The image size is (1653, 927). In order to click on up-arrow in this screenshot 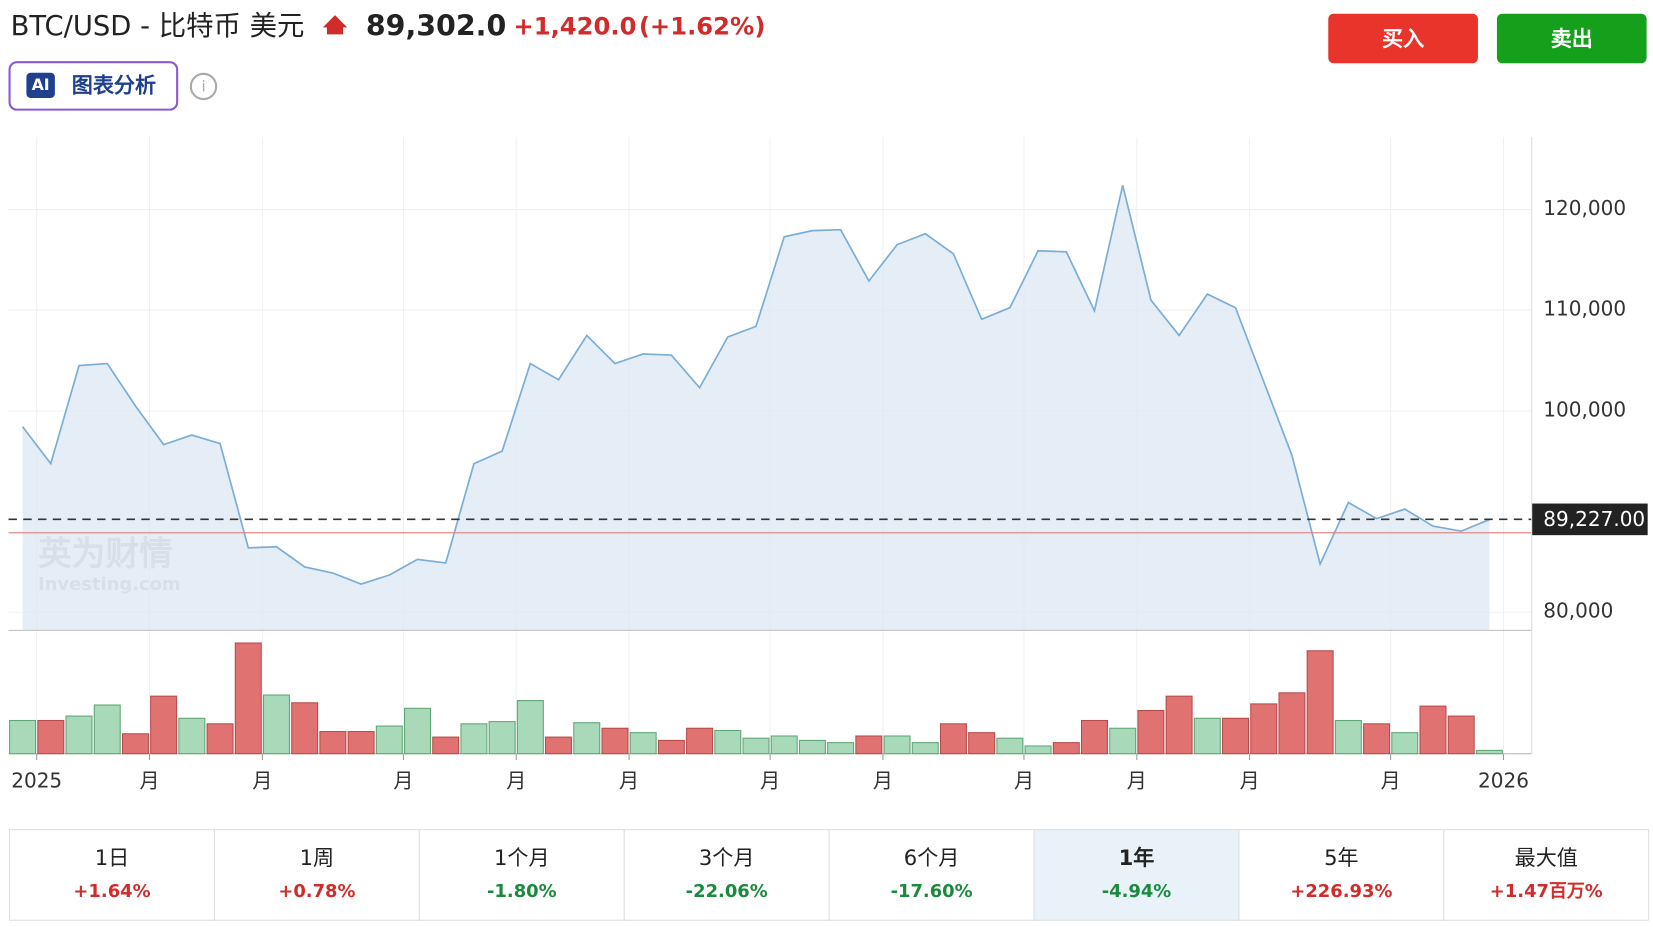, I will do `click(335, 25)`.